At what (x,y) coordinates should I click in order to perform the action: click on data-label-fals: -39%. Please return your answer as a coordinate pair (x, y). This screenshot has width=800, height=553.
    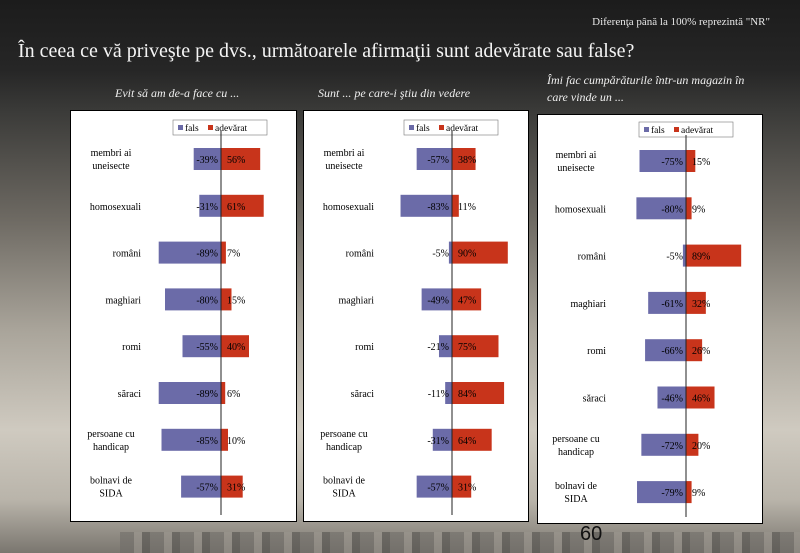
    Looking at the image, I should click on (207, 160).